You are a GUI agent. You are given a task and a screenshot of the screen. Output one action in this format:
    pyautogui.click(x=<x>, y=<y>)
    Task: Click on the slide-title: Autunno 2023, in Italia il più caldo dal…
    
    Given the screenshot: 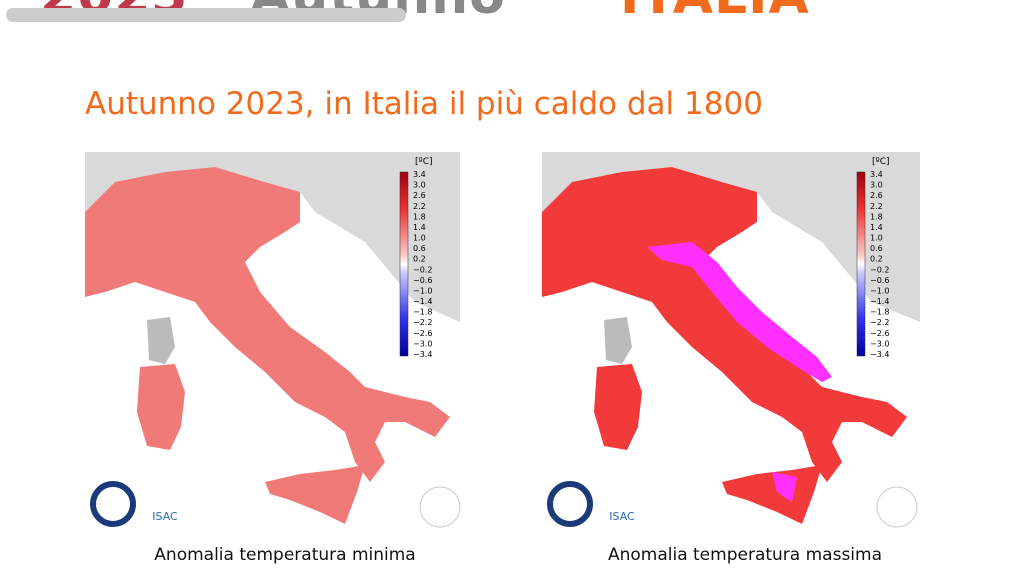 What is the action you would take?
    pyautogui.click(x=424, y=104)
    